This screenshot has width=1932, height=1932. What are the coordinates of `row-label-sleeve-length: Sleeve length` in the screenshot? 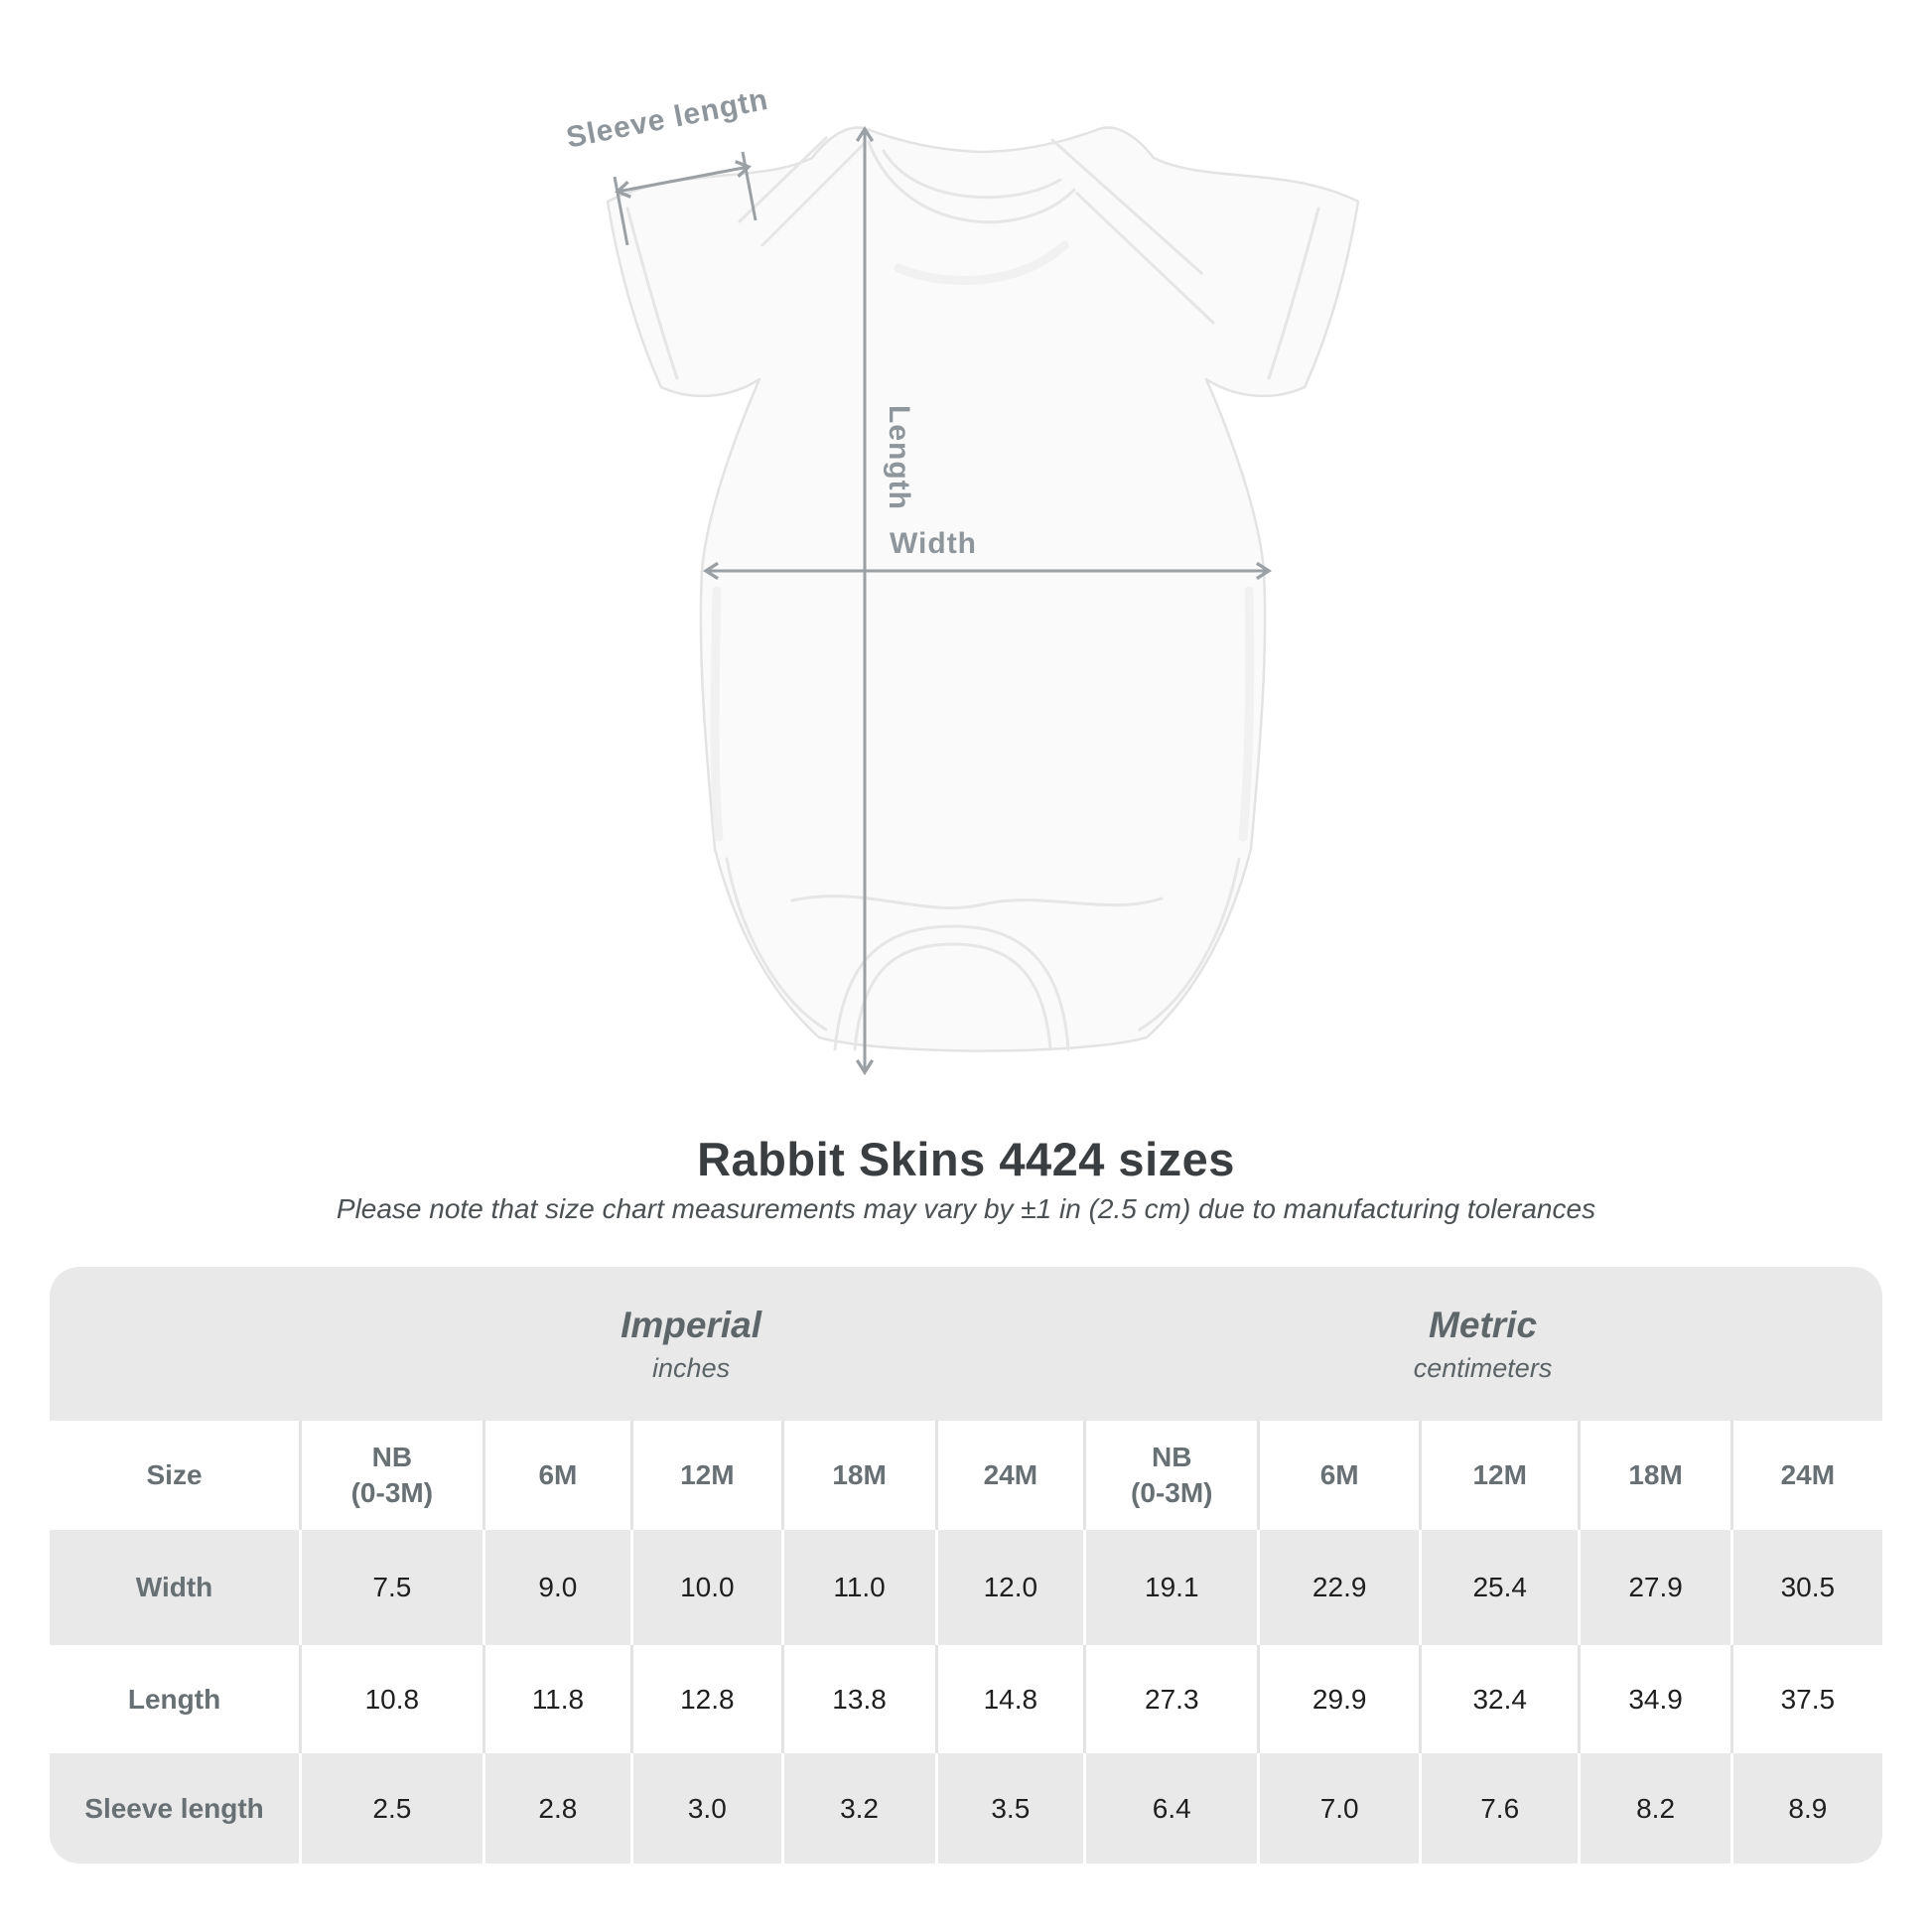 It's located at (175, 1808).